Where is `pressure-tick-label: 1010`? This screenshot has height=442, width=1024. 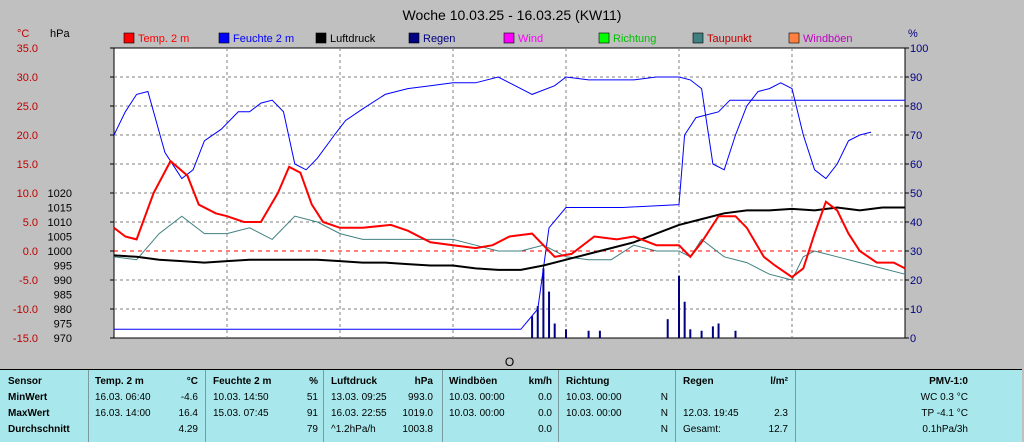 pressure-tick-label: 1010 is located at coordinates (60, 223).